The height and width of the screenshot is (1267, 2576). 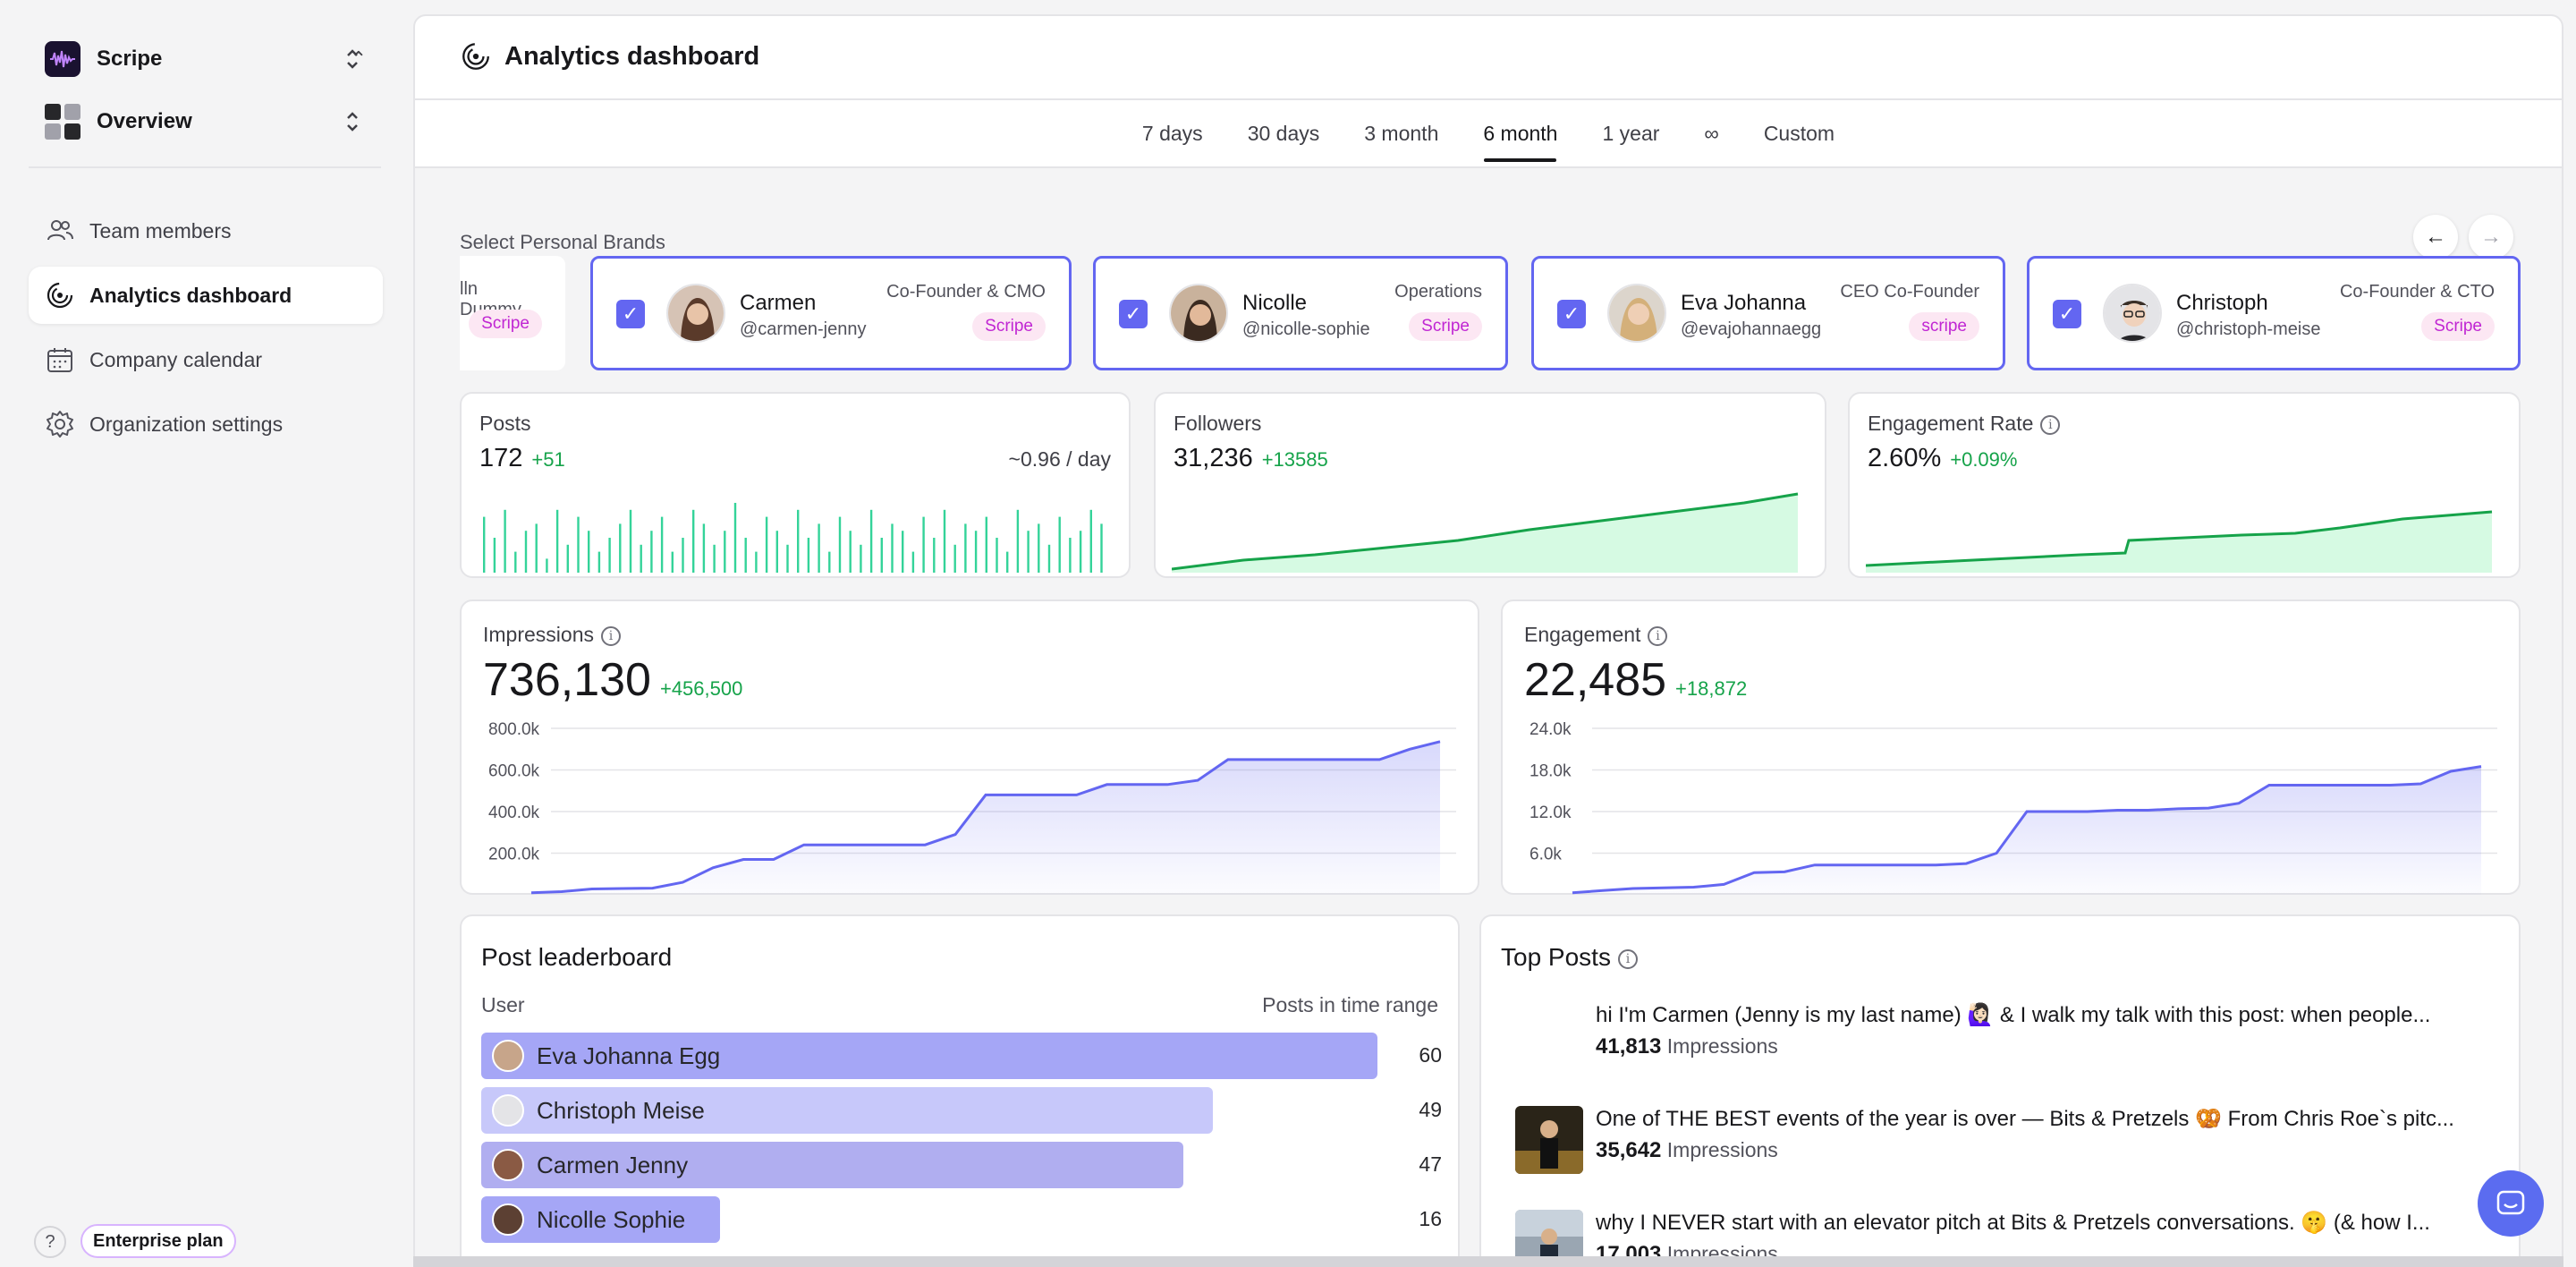 What do you see at coordinates (1799, 133) in the screenshot?
I see `tab-custom: Custom` at bounding box center [1799, 133].